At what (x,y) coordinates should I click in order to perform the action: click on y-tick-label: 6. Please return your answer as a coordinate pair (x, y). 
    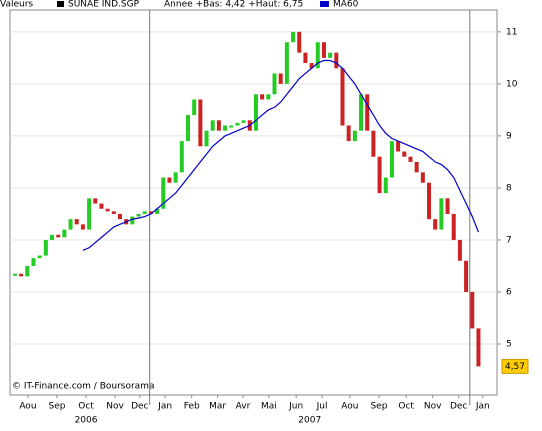
    Looking at the image, I should click on (509, 292).